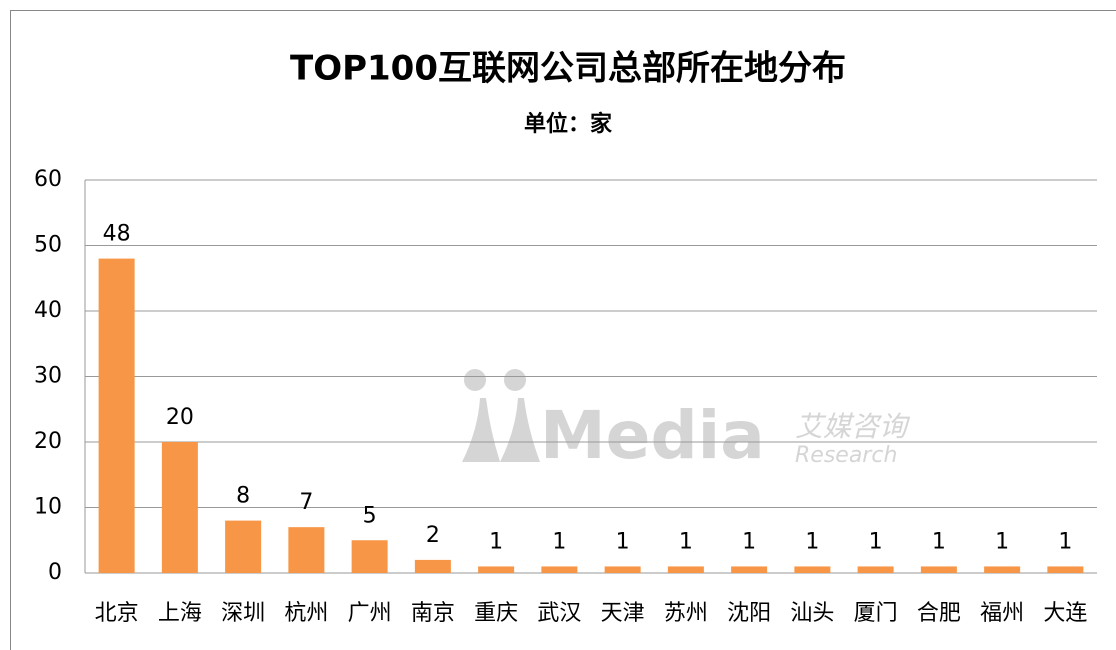 This screenshot has height=650, width=1116. I want to click on data-label: 20, so click(180, 417).